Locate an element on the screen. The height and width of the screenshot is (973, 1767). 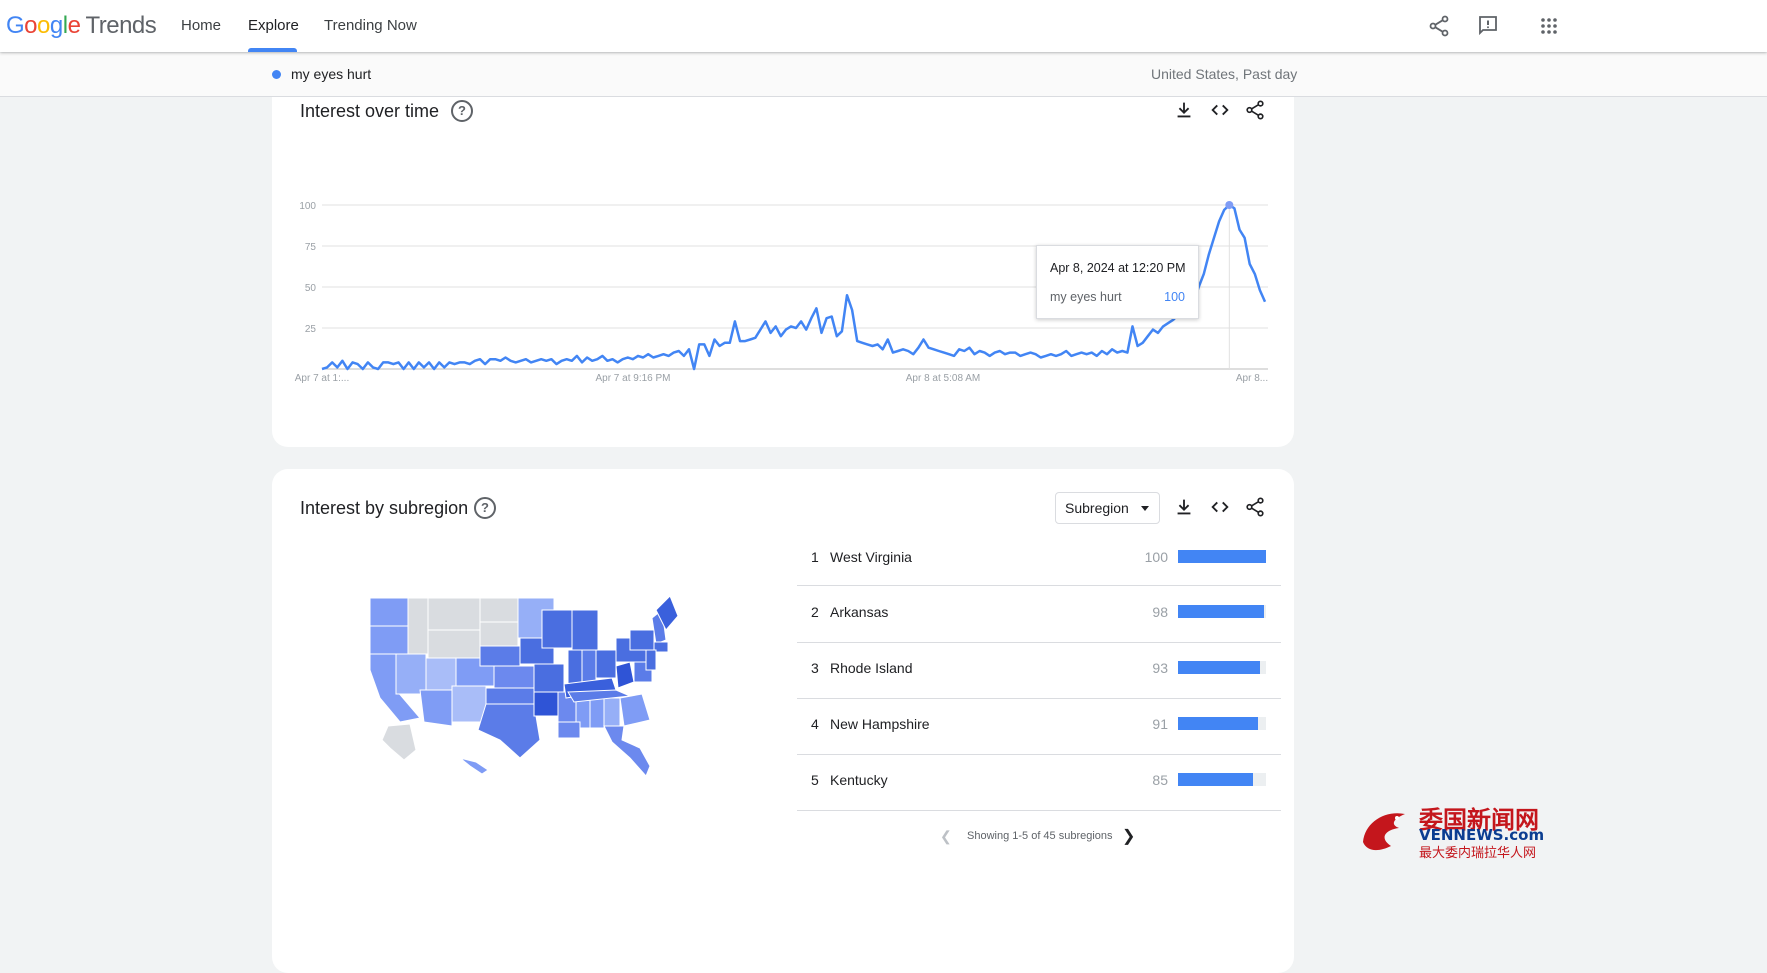
watermark-domain: VENNEWS.com is located at coordinates (1482, 835).